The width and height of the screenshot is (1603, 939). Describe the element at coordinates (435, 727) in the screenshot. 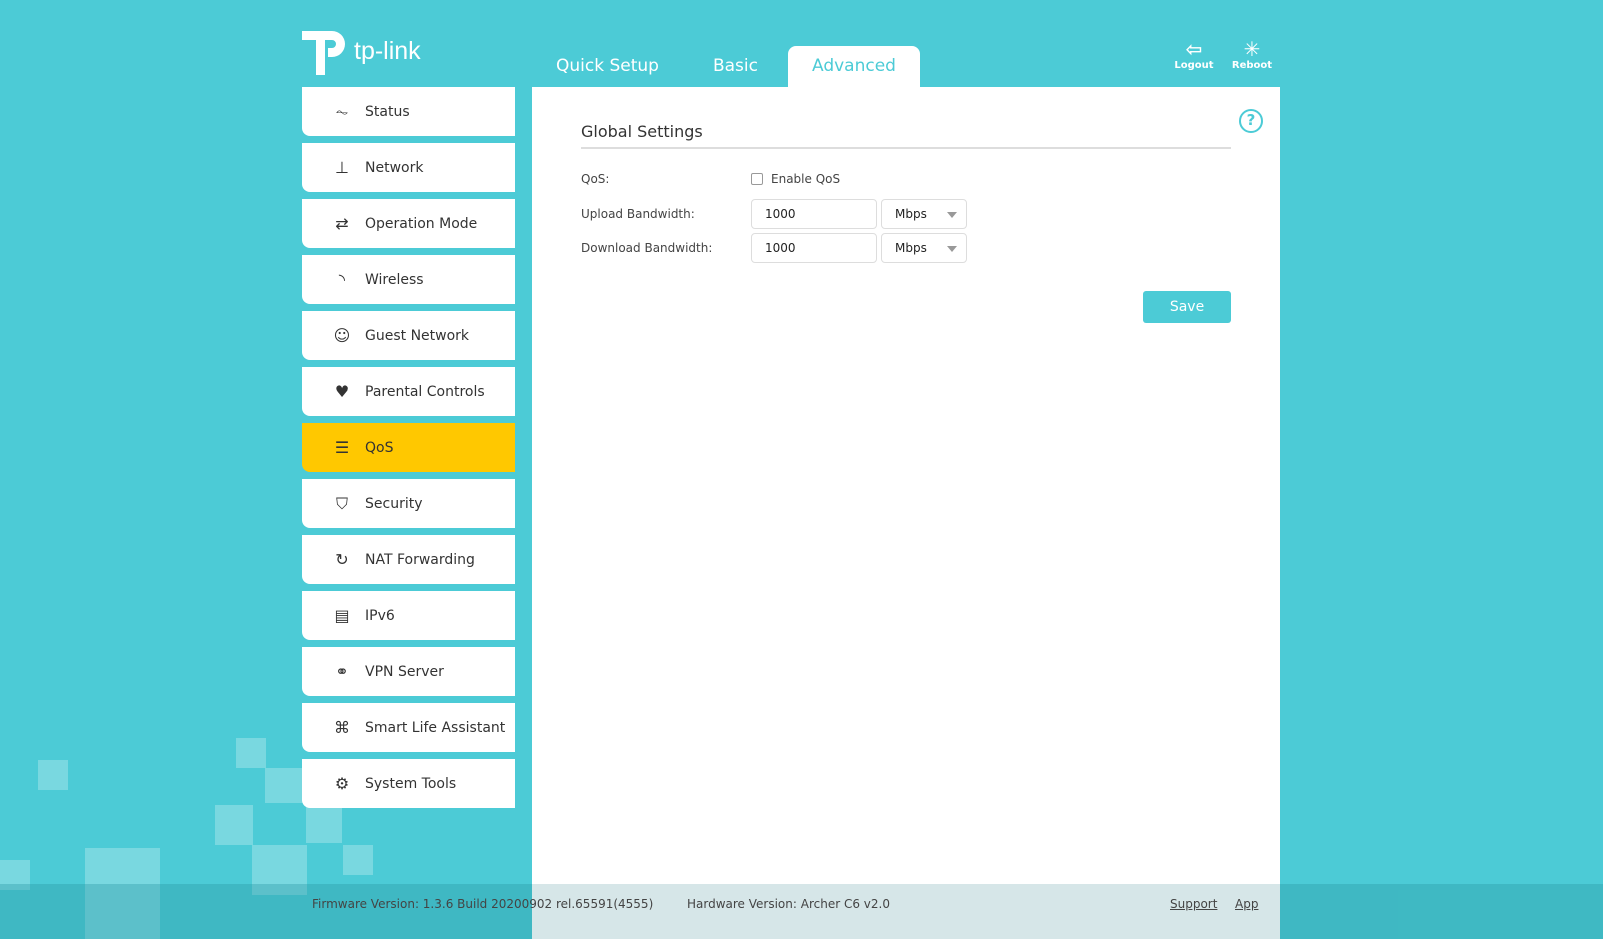

I see `sidebar-item-label: Smart Life Assistant` at that location.